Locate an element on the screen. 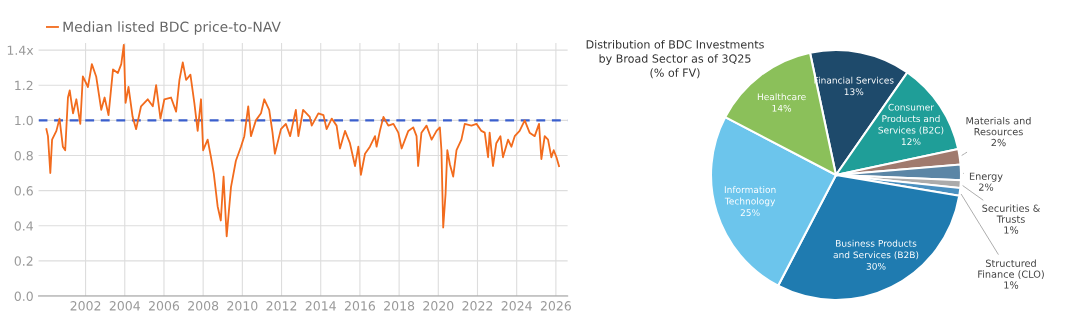 The width and height of the screenshot is (1071, 319). x-tick-label: 2022 is located at coordinates (477, 306).